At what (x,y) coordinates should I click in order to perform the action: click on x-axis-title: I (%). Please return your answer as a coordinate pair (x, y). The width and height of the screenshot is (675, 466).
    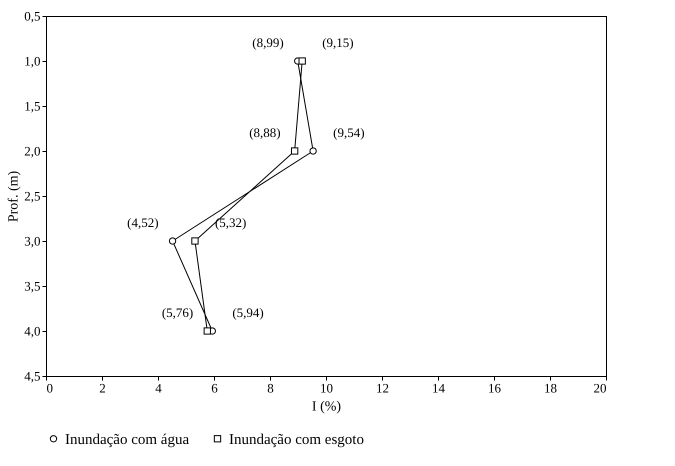
    Looking at the image, I should click on (327, 407).